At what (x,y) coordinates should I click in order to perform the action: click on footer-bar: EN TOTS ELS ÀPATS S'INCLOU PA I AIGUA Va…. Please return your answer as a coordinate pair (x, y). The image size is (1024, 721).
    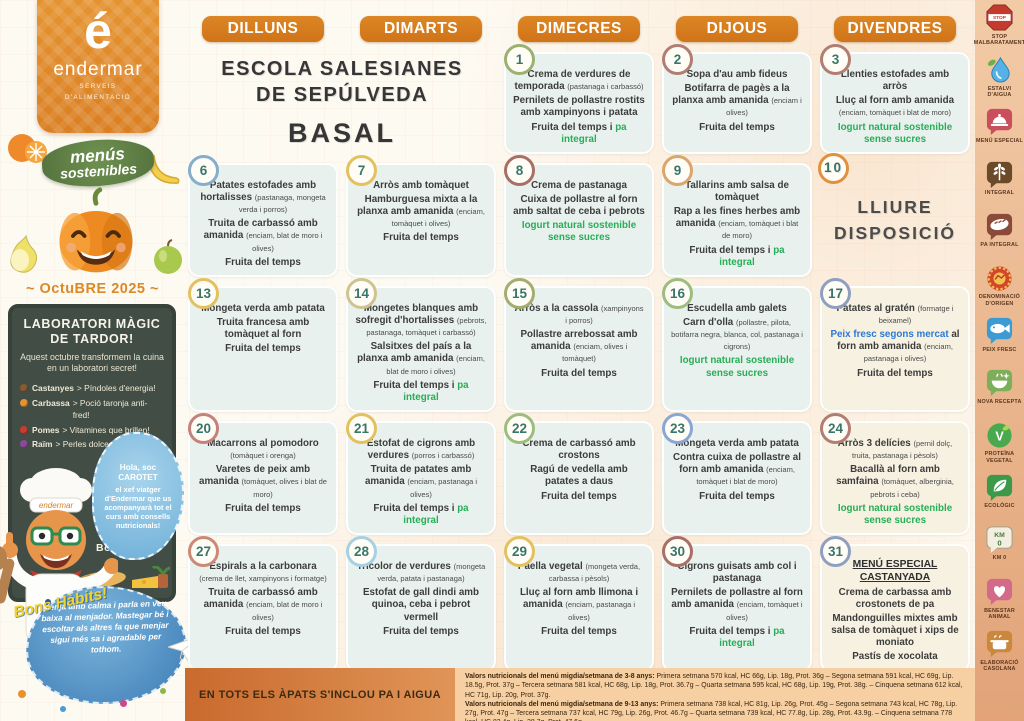
    Looking at the image, I should click on (580, 694).